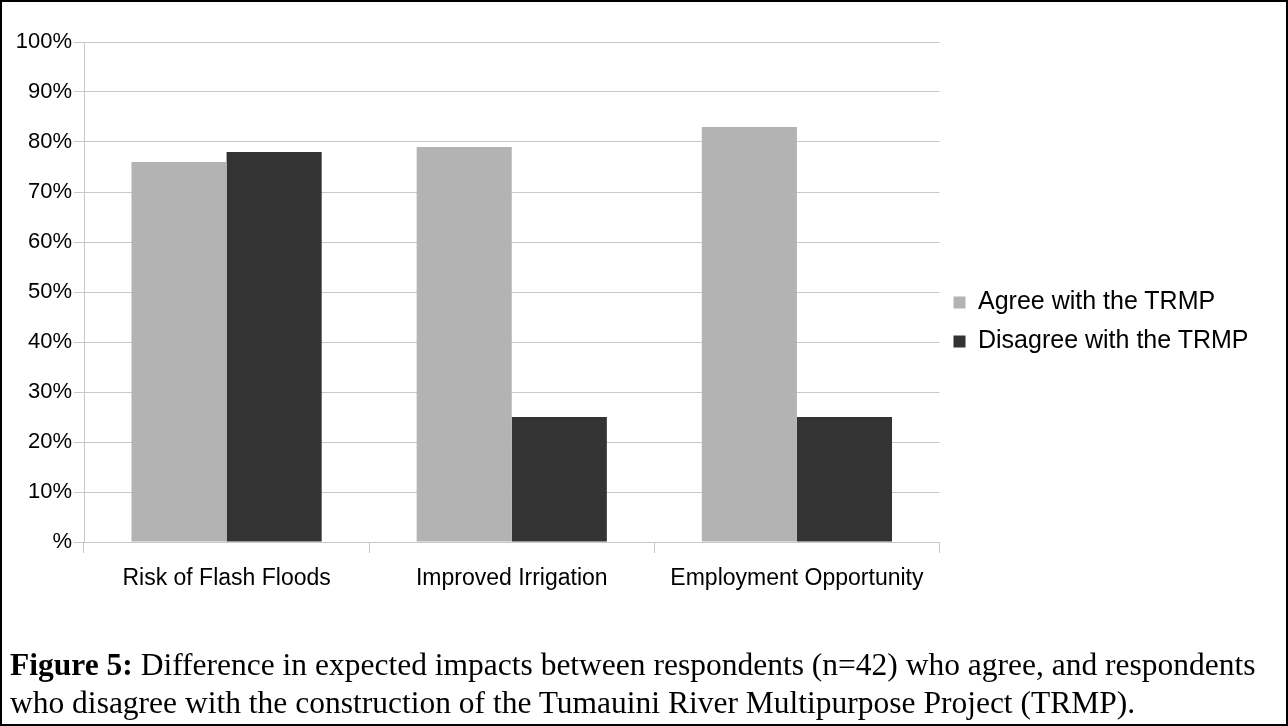 This screenshot has width=1288, height=726. I want to click on legend-label: Disagree with the TRMP, so click(1113, 339).